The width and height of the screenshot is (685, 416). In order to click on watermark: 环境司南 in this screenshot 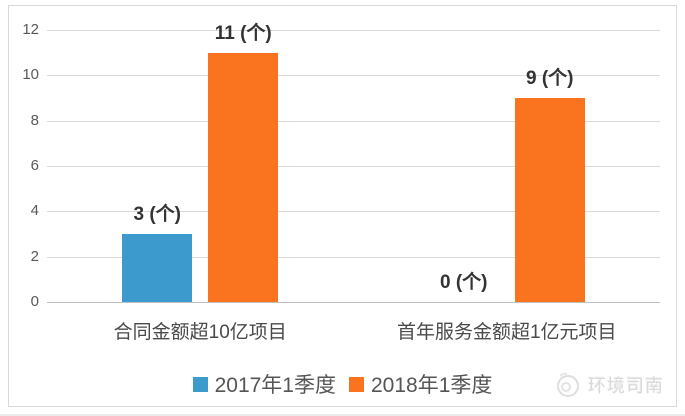, I will do `click(608, 385)`.